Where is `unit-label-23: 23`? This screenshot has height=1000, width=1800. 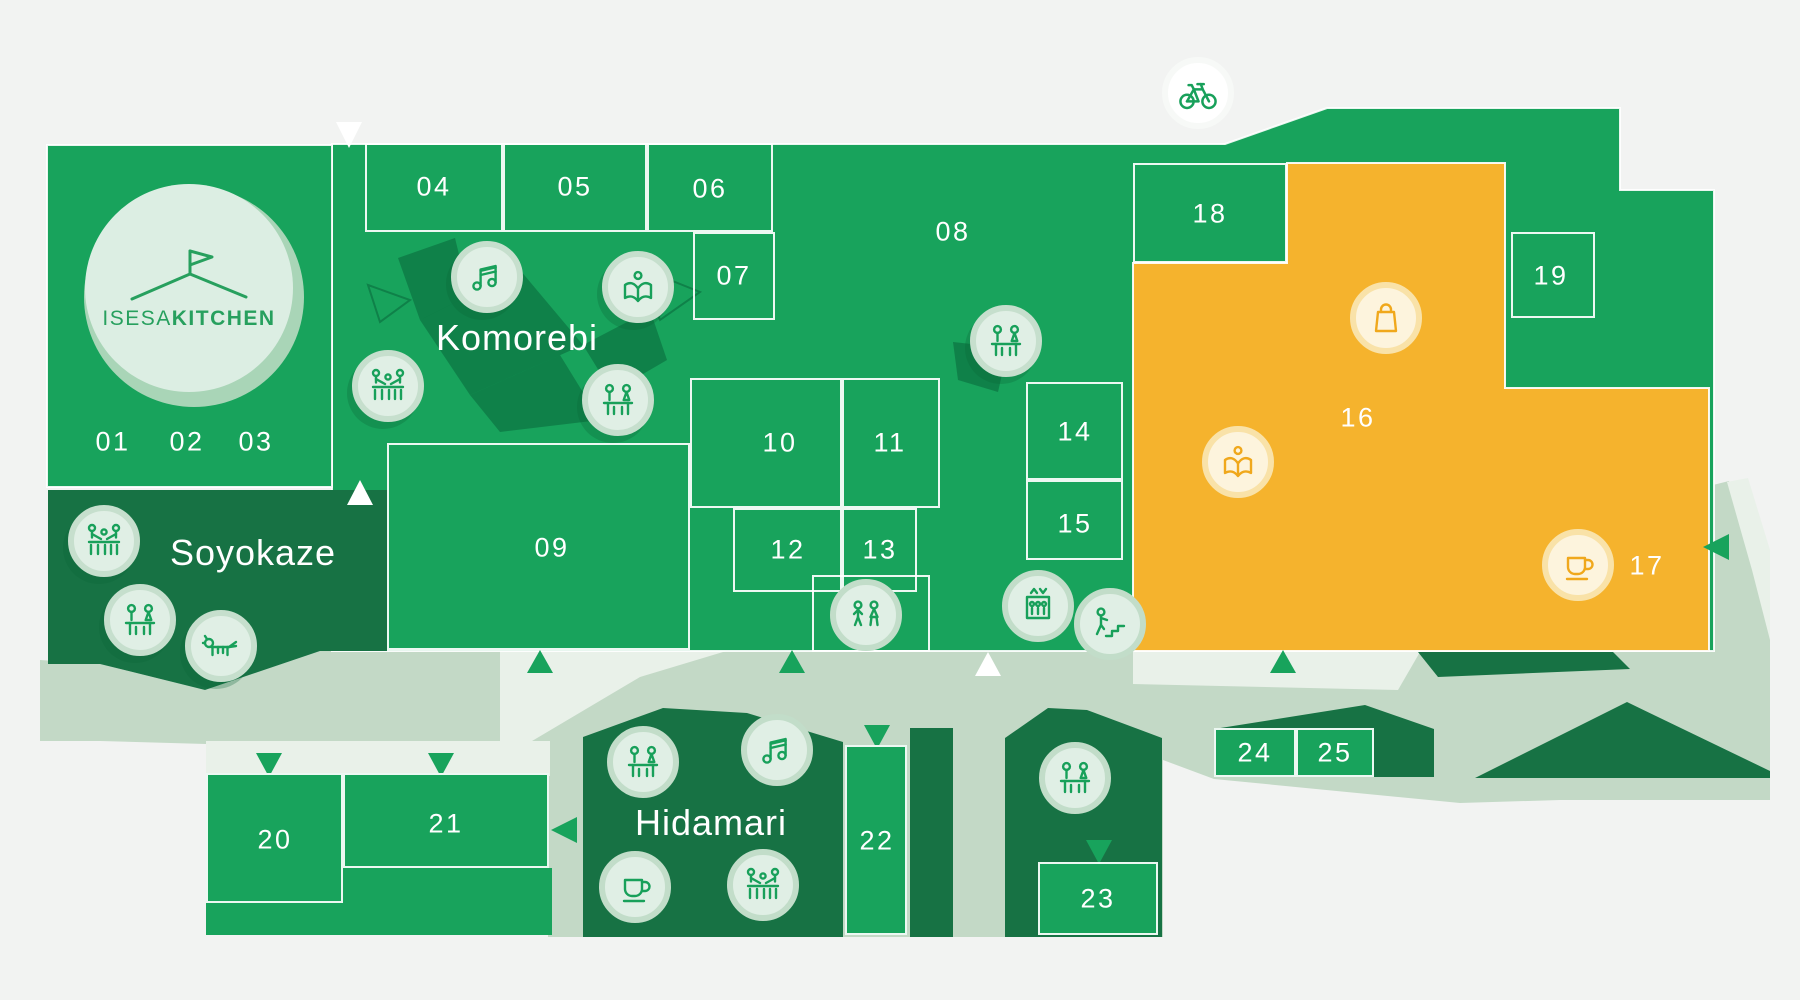 unit-label-23: 23 is located at coordinates (1098, 898).